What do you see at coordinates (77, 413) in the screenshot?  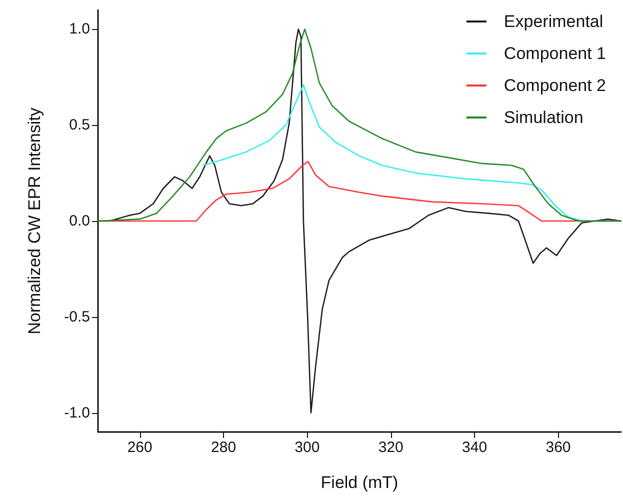 I see `y-tick-label: -1.0` at bounding box center [77, 413].